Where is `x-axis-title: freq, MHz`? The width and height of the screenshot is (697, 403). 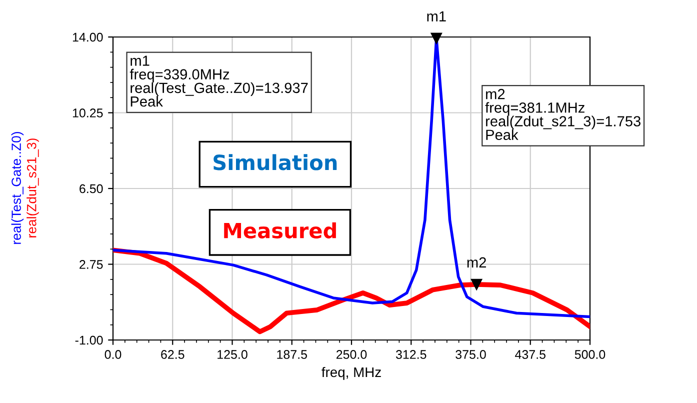 x-axis-title: freq, MHz is located at coordinates (351, 373).